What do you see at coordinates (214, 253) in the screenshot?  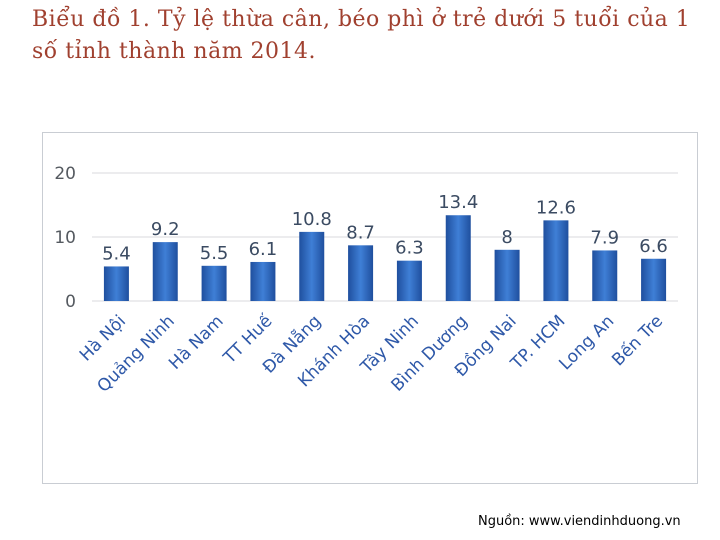 I see `data-label: 5.5` at bounding box center [214, 253].